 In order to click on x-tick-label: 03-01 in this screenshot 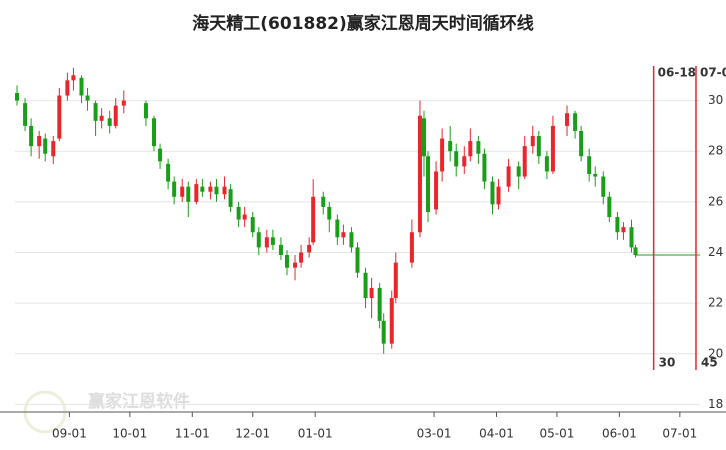, I will do `click(434, 434)`.